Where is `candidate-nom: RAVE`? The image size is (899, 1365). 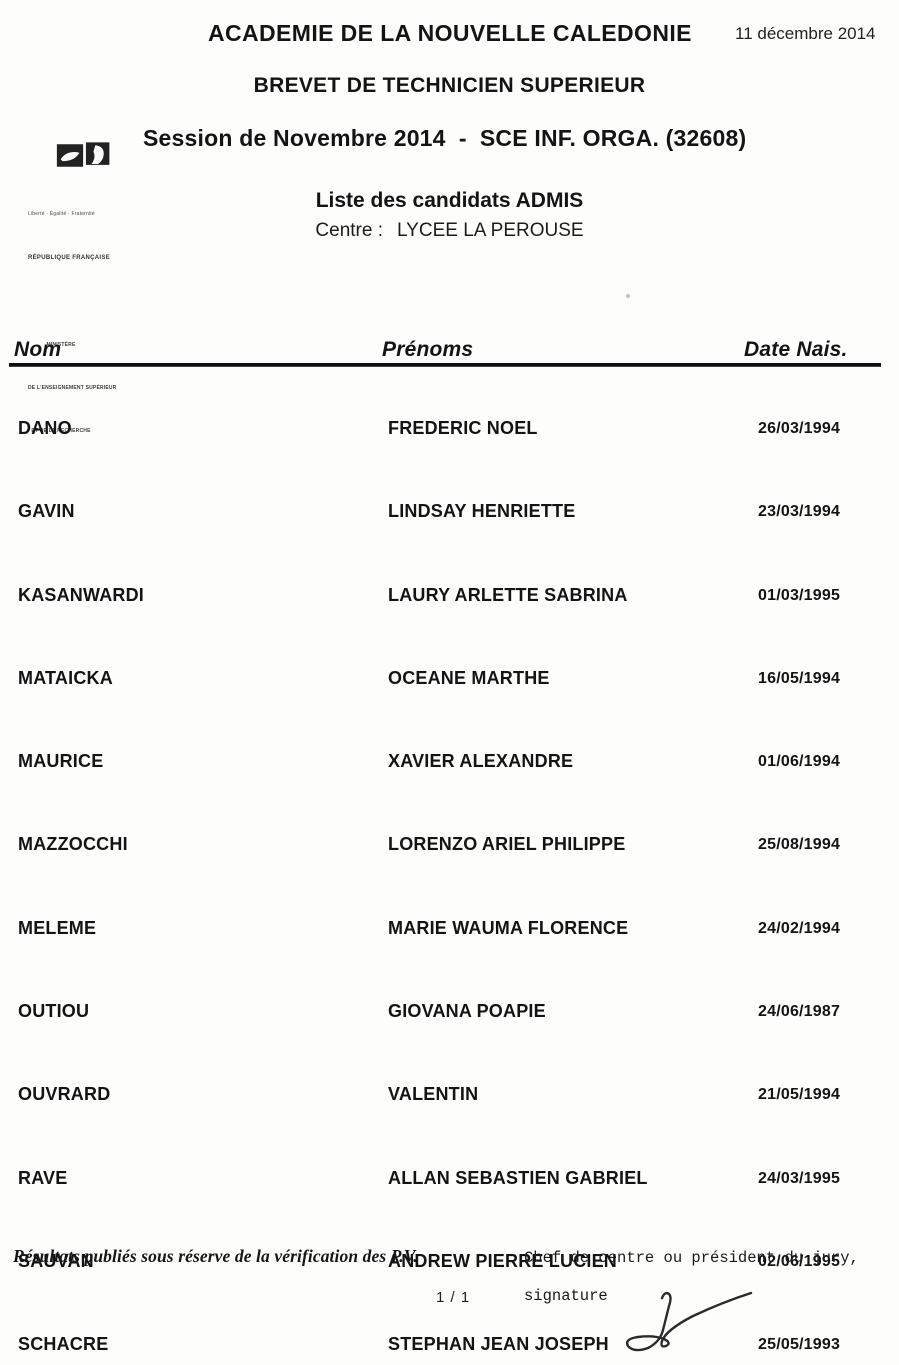
candidate-nom: RAVE is located at coordinates (43, 1177).